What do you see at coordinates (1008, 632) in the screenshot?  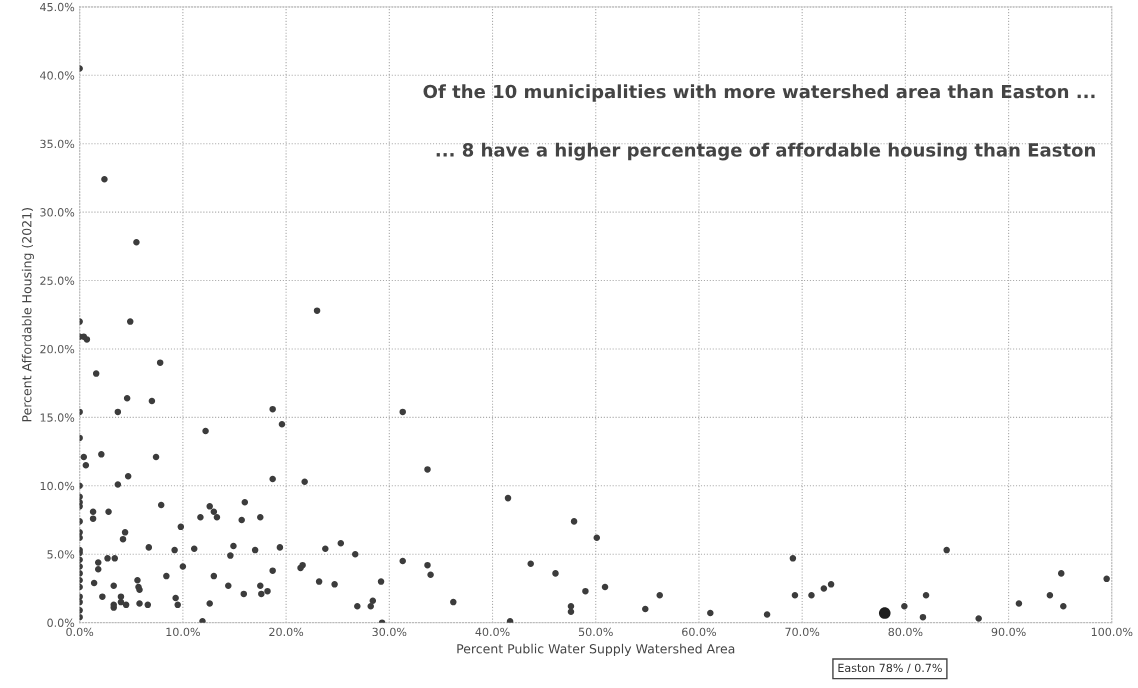 I see `x-tick-label: 90.0%` at bounding box center [1008, 632].